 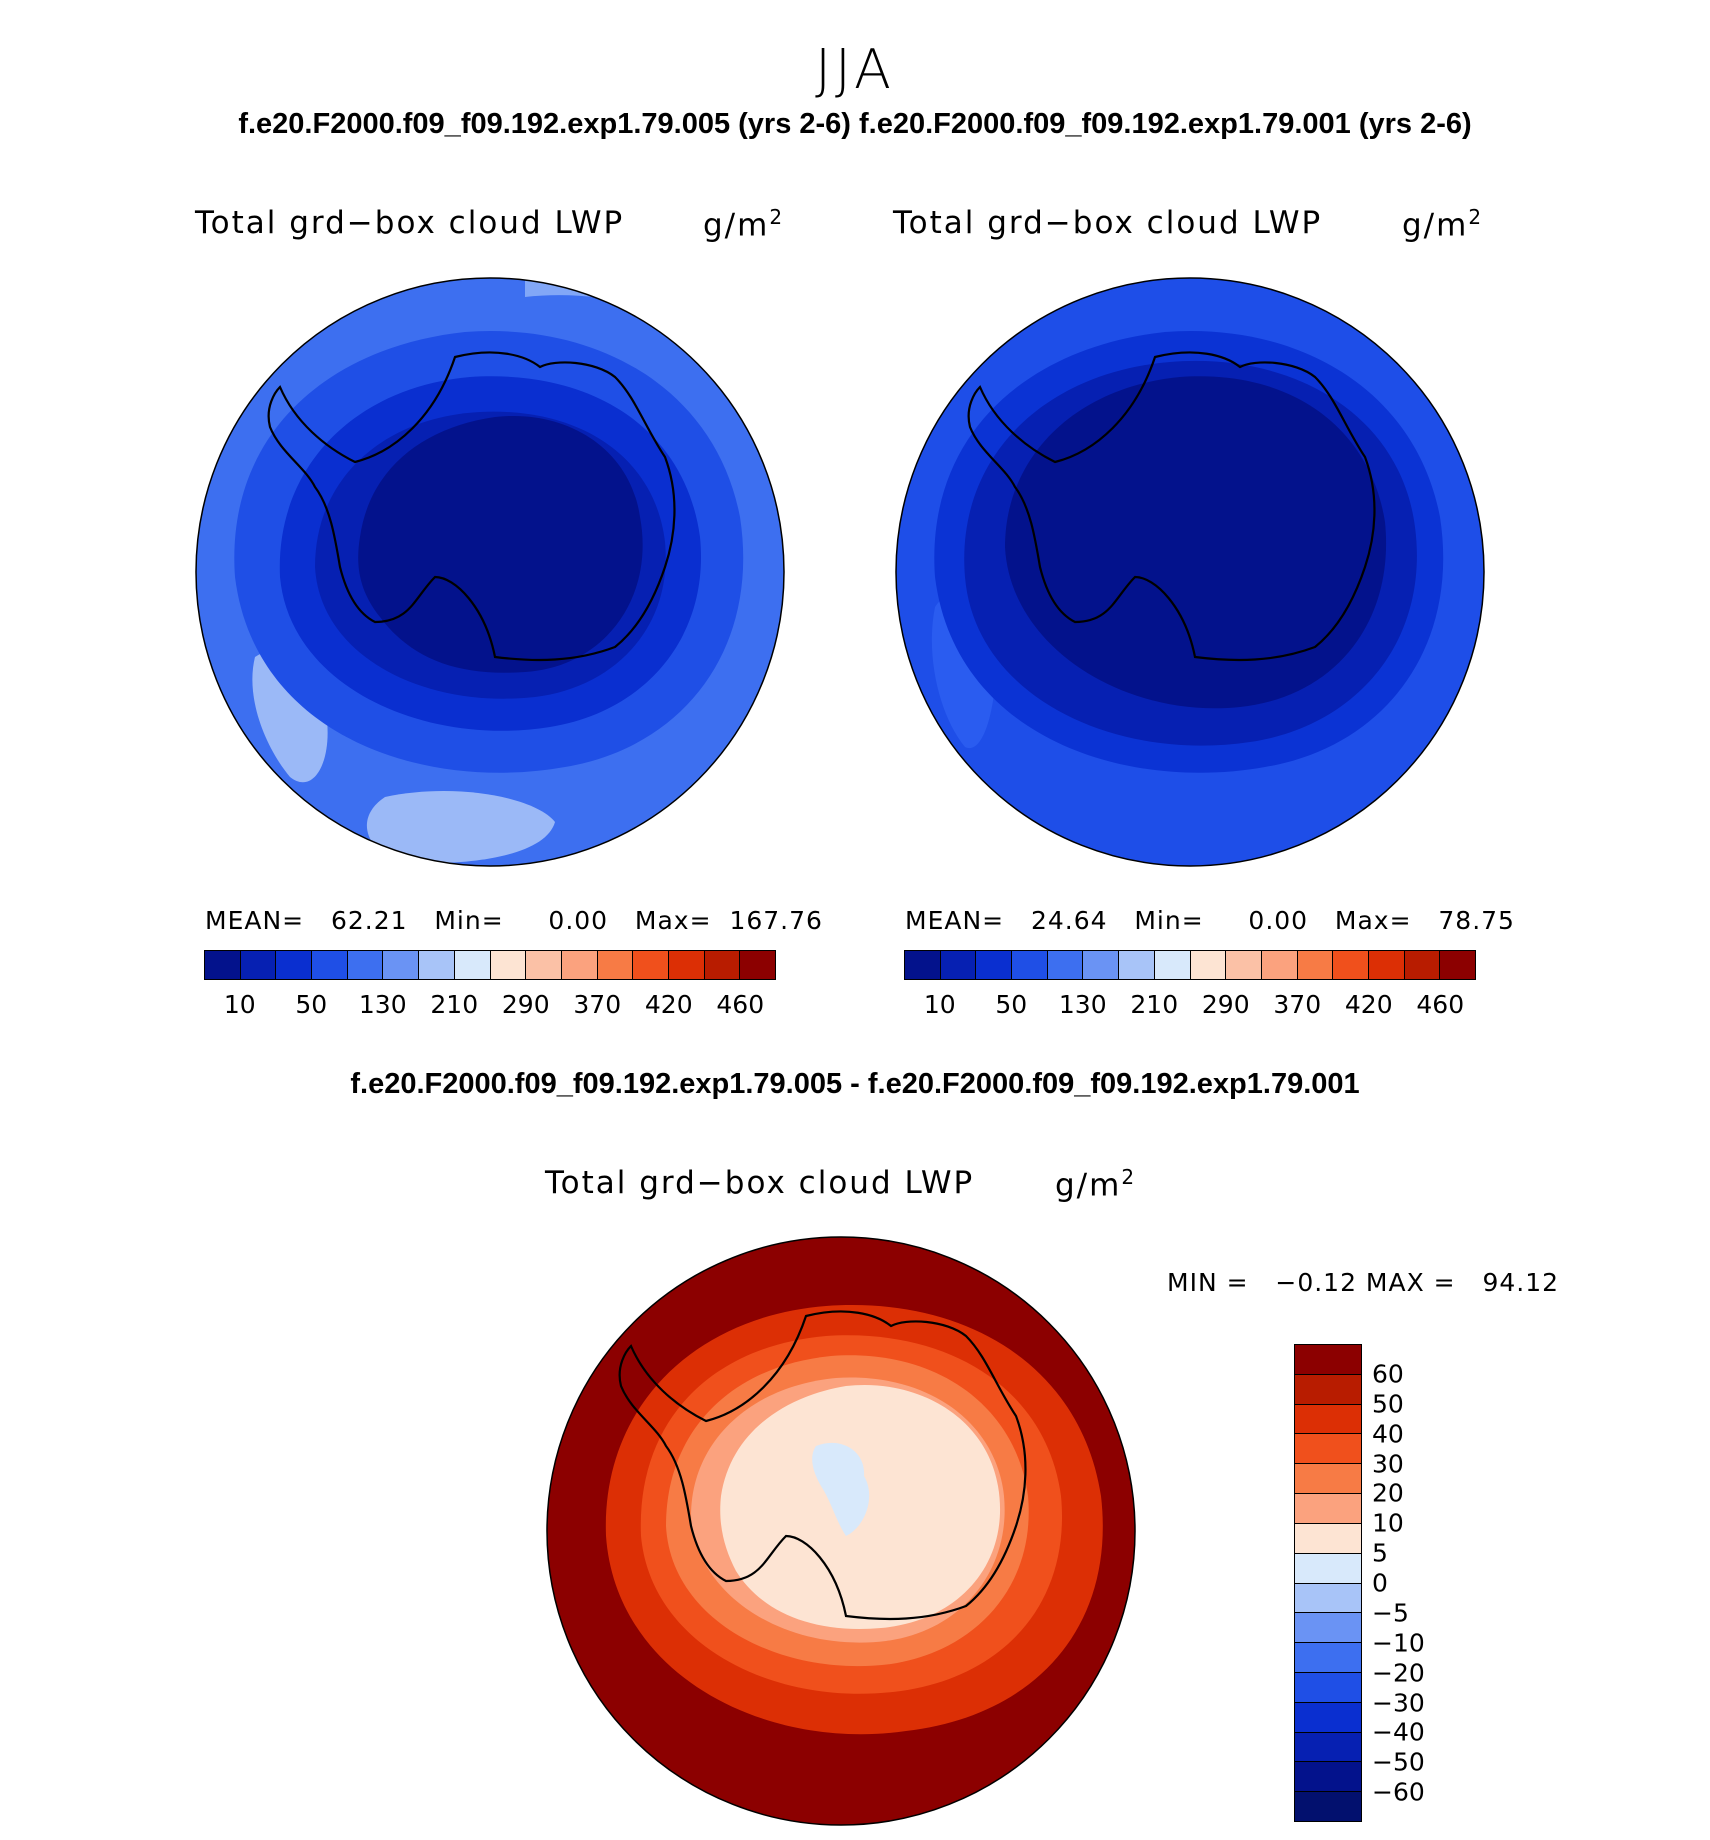 What do you see at coordinates (1363, 1282) in the screenshot?
I see `panel3-stats: MIN = −0.12 MAX = 94.12` at bounding box center [1363, 1282].